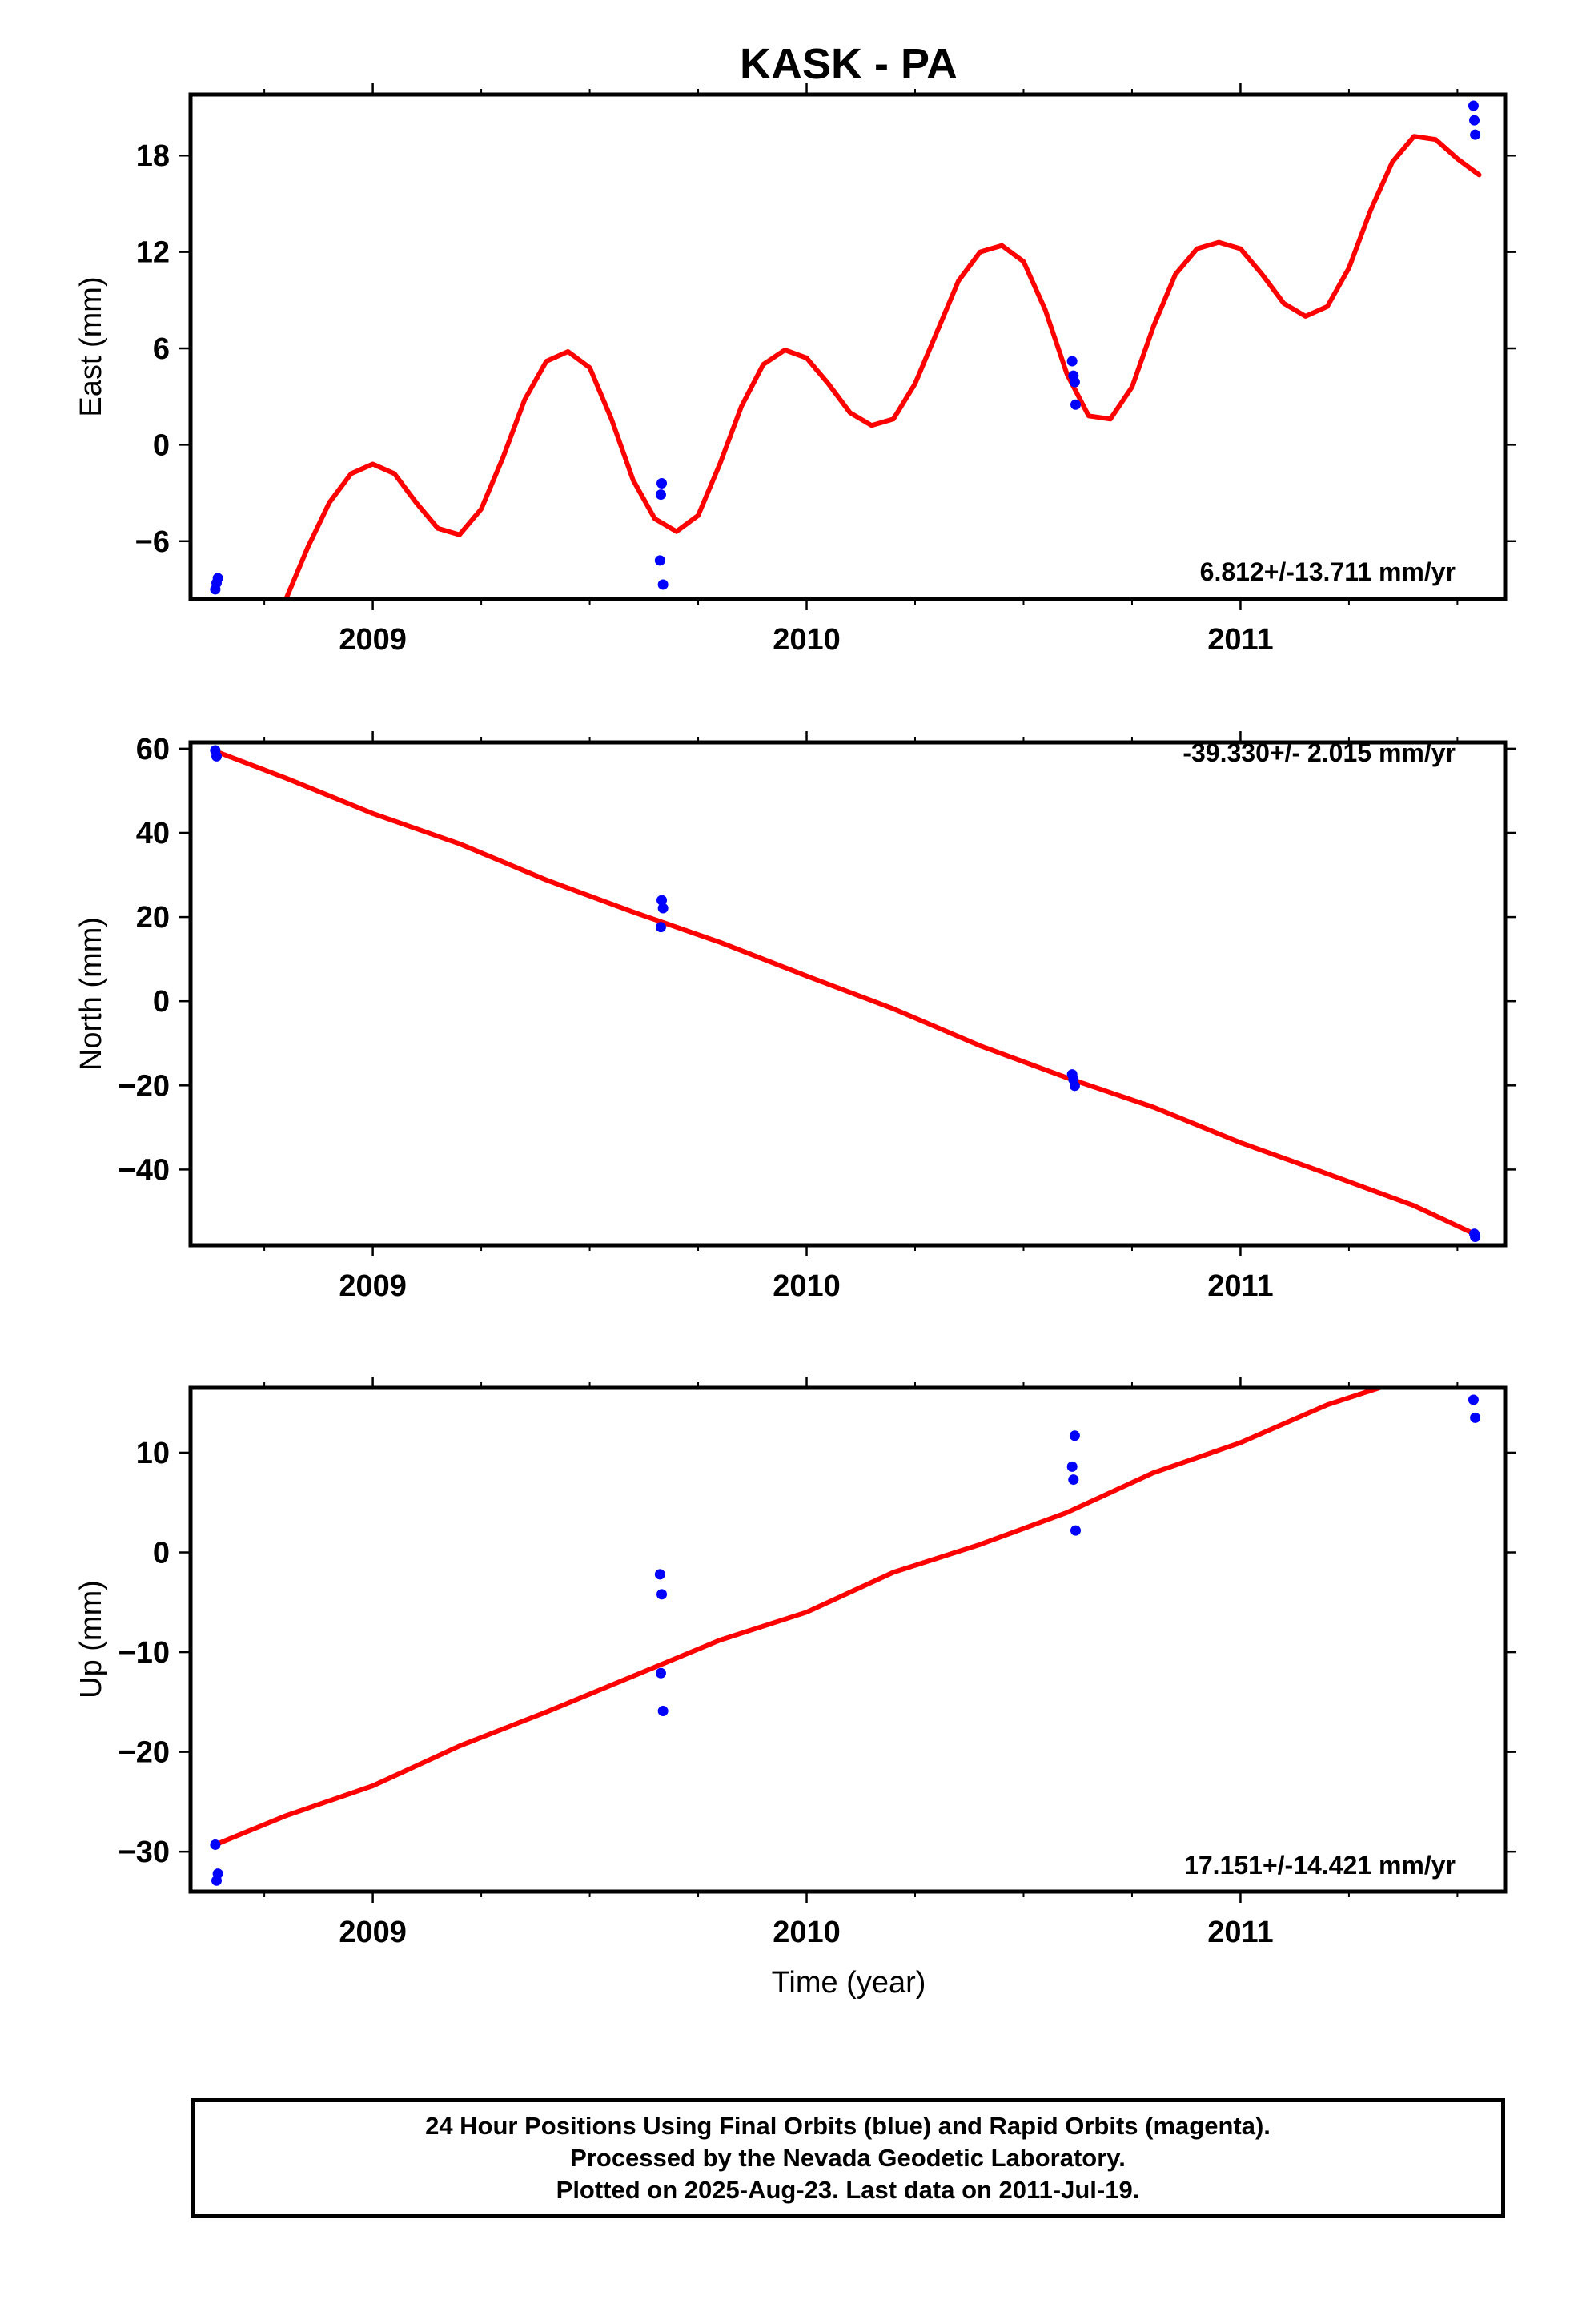 The height and width of the screenshot is (2324, 1582). I want to click on rate-label: 17.151+/-14.421 mm/yr, so click(1320, 1865).